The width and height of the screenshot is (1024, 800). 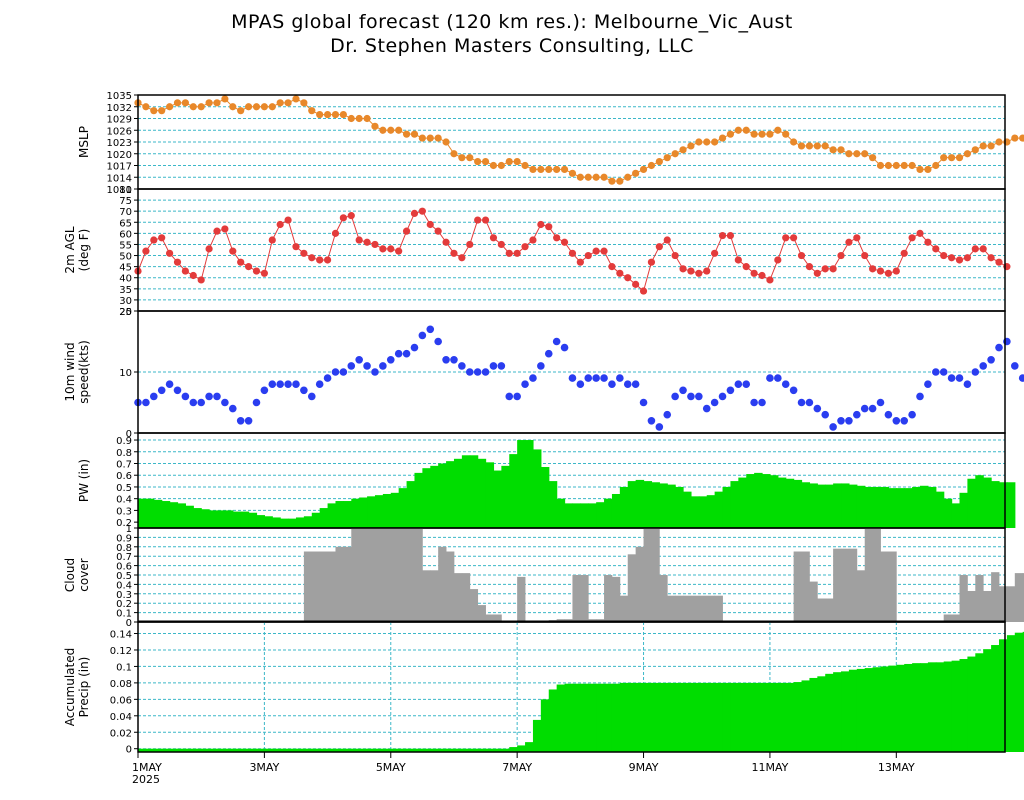 I want to click on y-tick-label: 1032, so click(x=119, y=108).